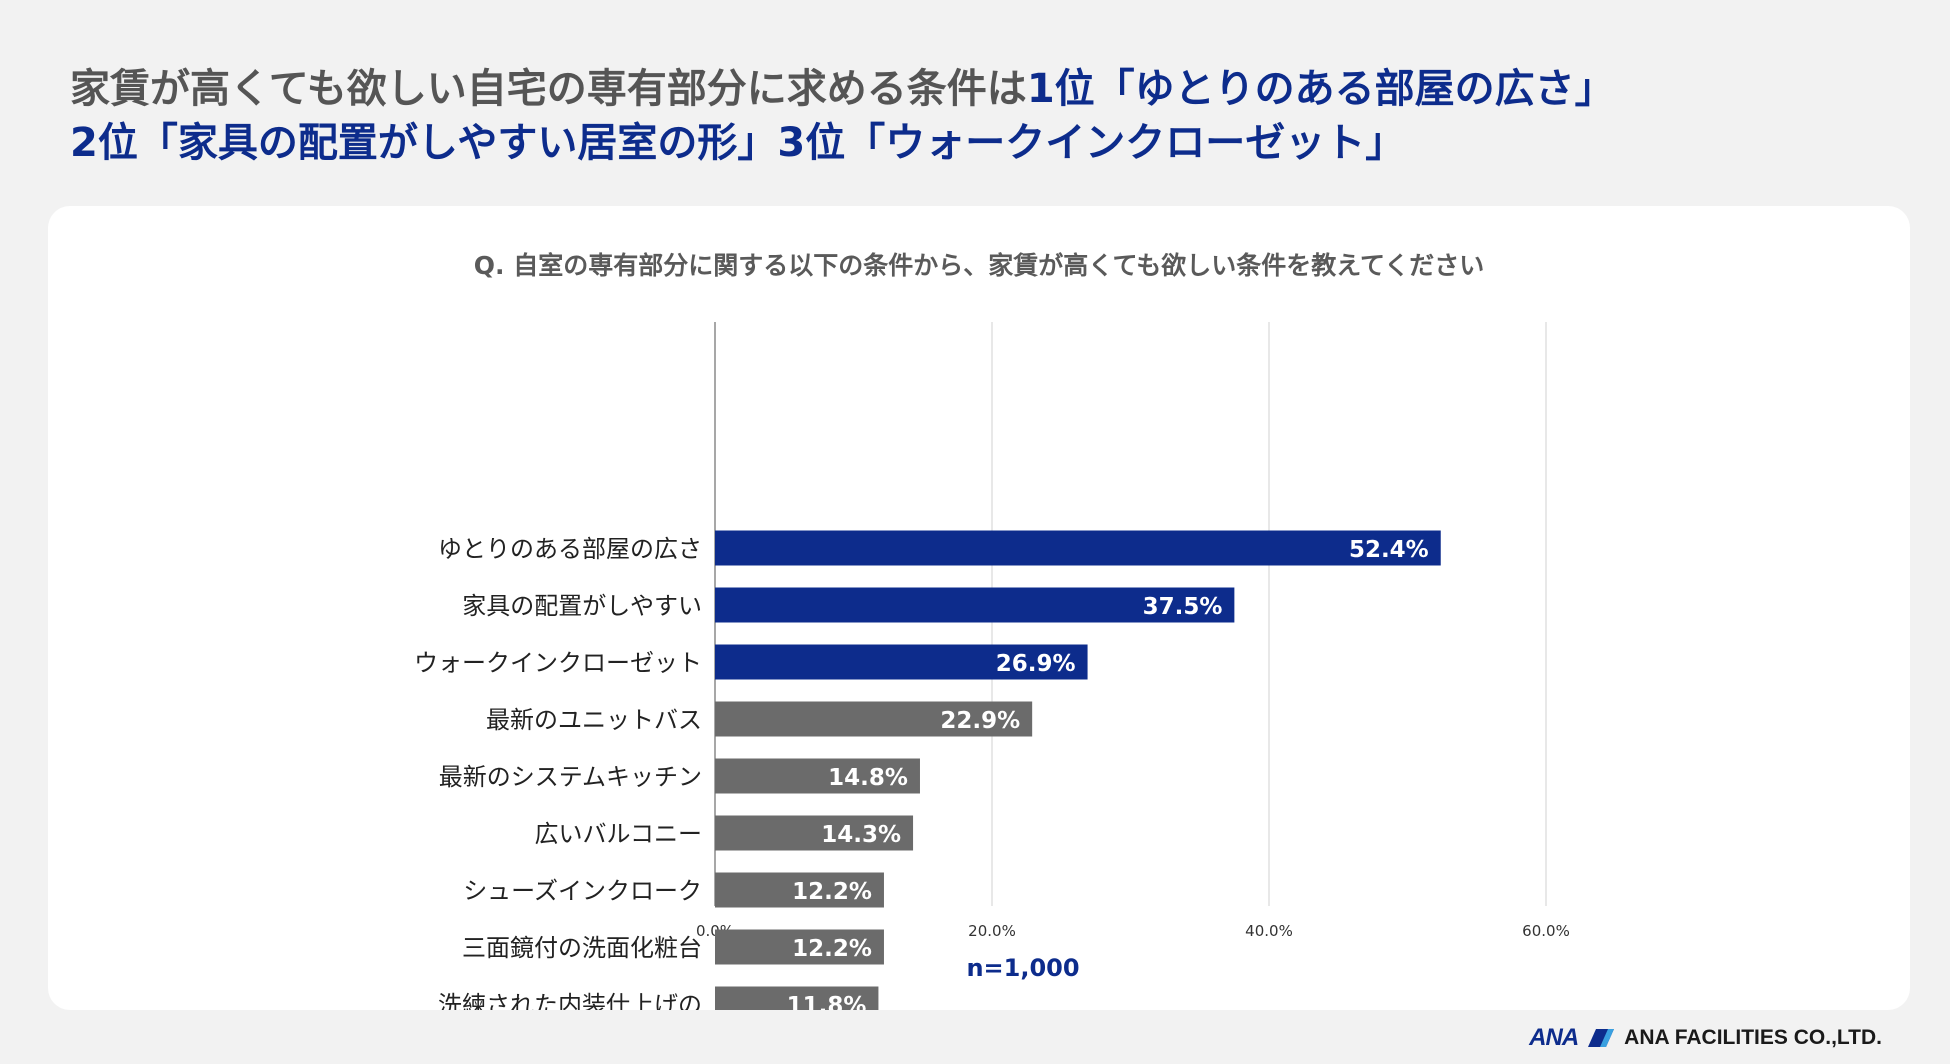  Describe the element at coordinates (582, 948) in the screenshot. I see `category-label: 三面鏡付の洗面化粧台` at that location.